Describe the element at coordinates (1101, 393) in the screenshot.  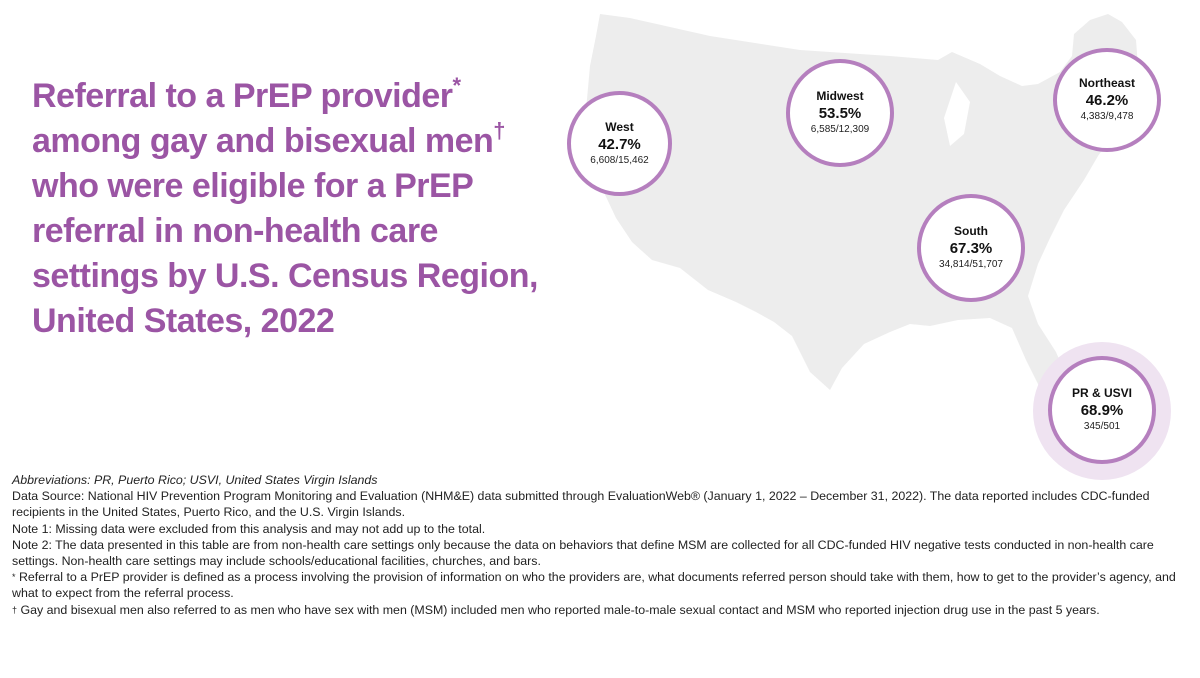
I see `region-name: PR & USVI` at that location.